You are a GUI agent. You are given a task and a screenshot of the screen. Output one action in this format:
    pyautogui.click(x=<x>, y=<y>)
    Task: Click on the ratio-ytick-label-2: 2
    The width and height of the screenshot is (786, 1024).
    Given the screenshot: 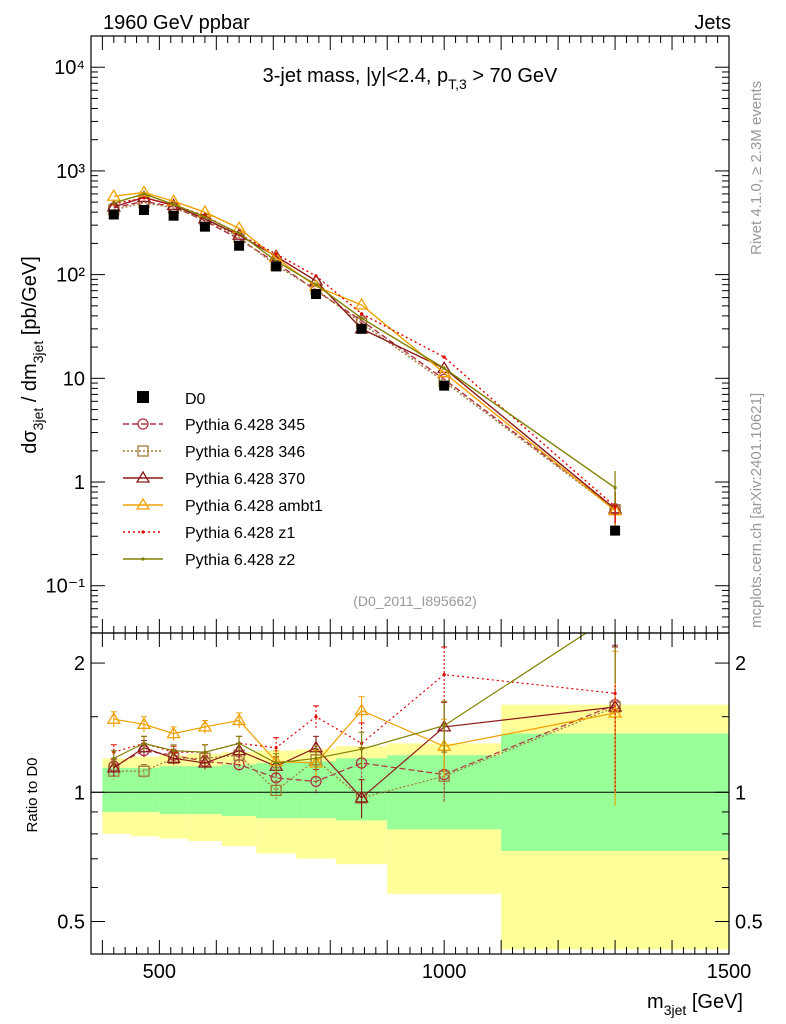 What is the action you would take?
    pyautogui.click(x=79, y=664)
    